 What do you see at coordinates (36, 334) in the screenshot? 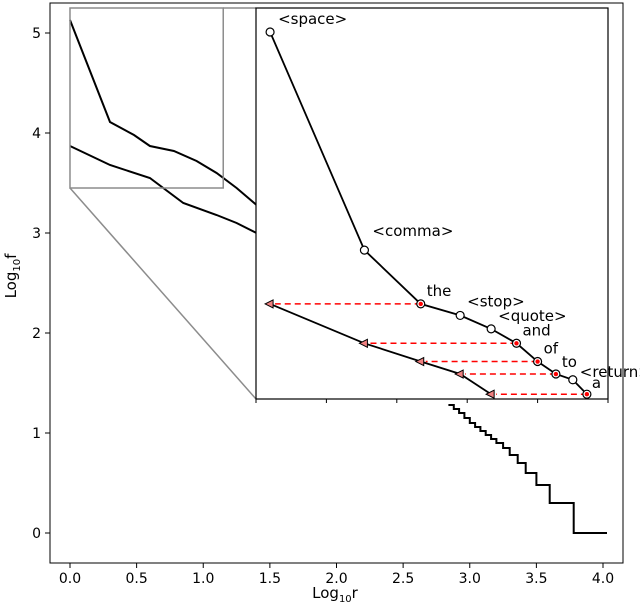
I see `y-tick-label: 2` at bounding box center [36, 334].